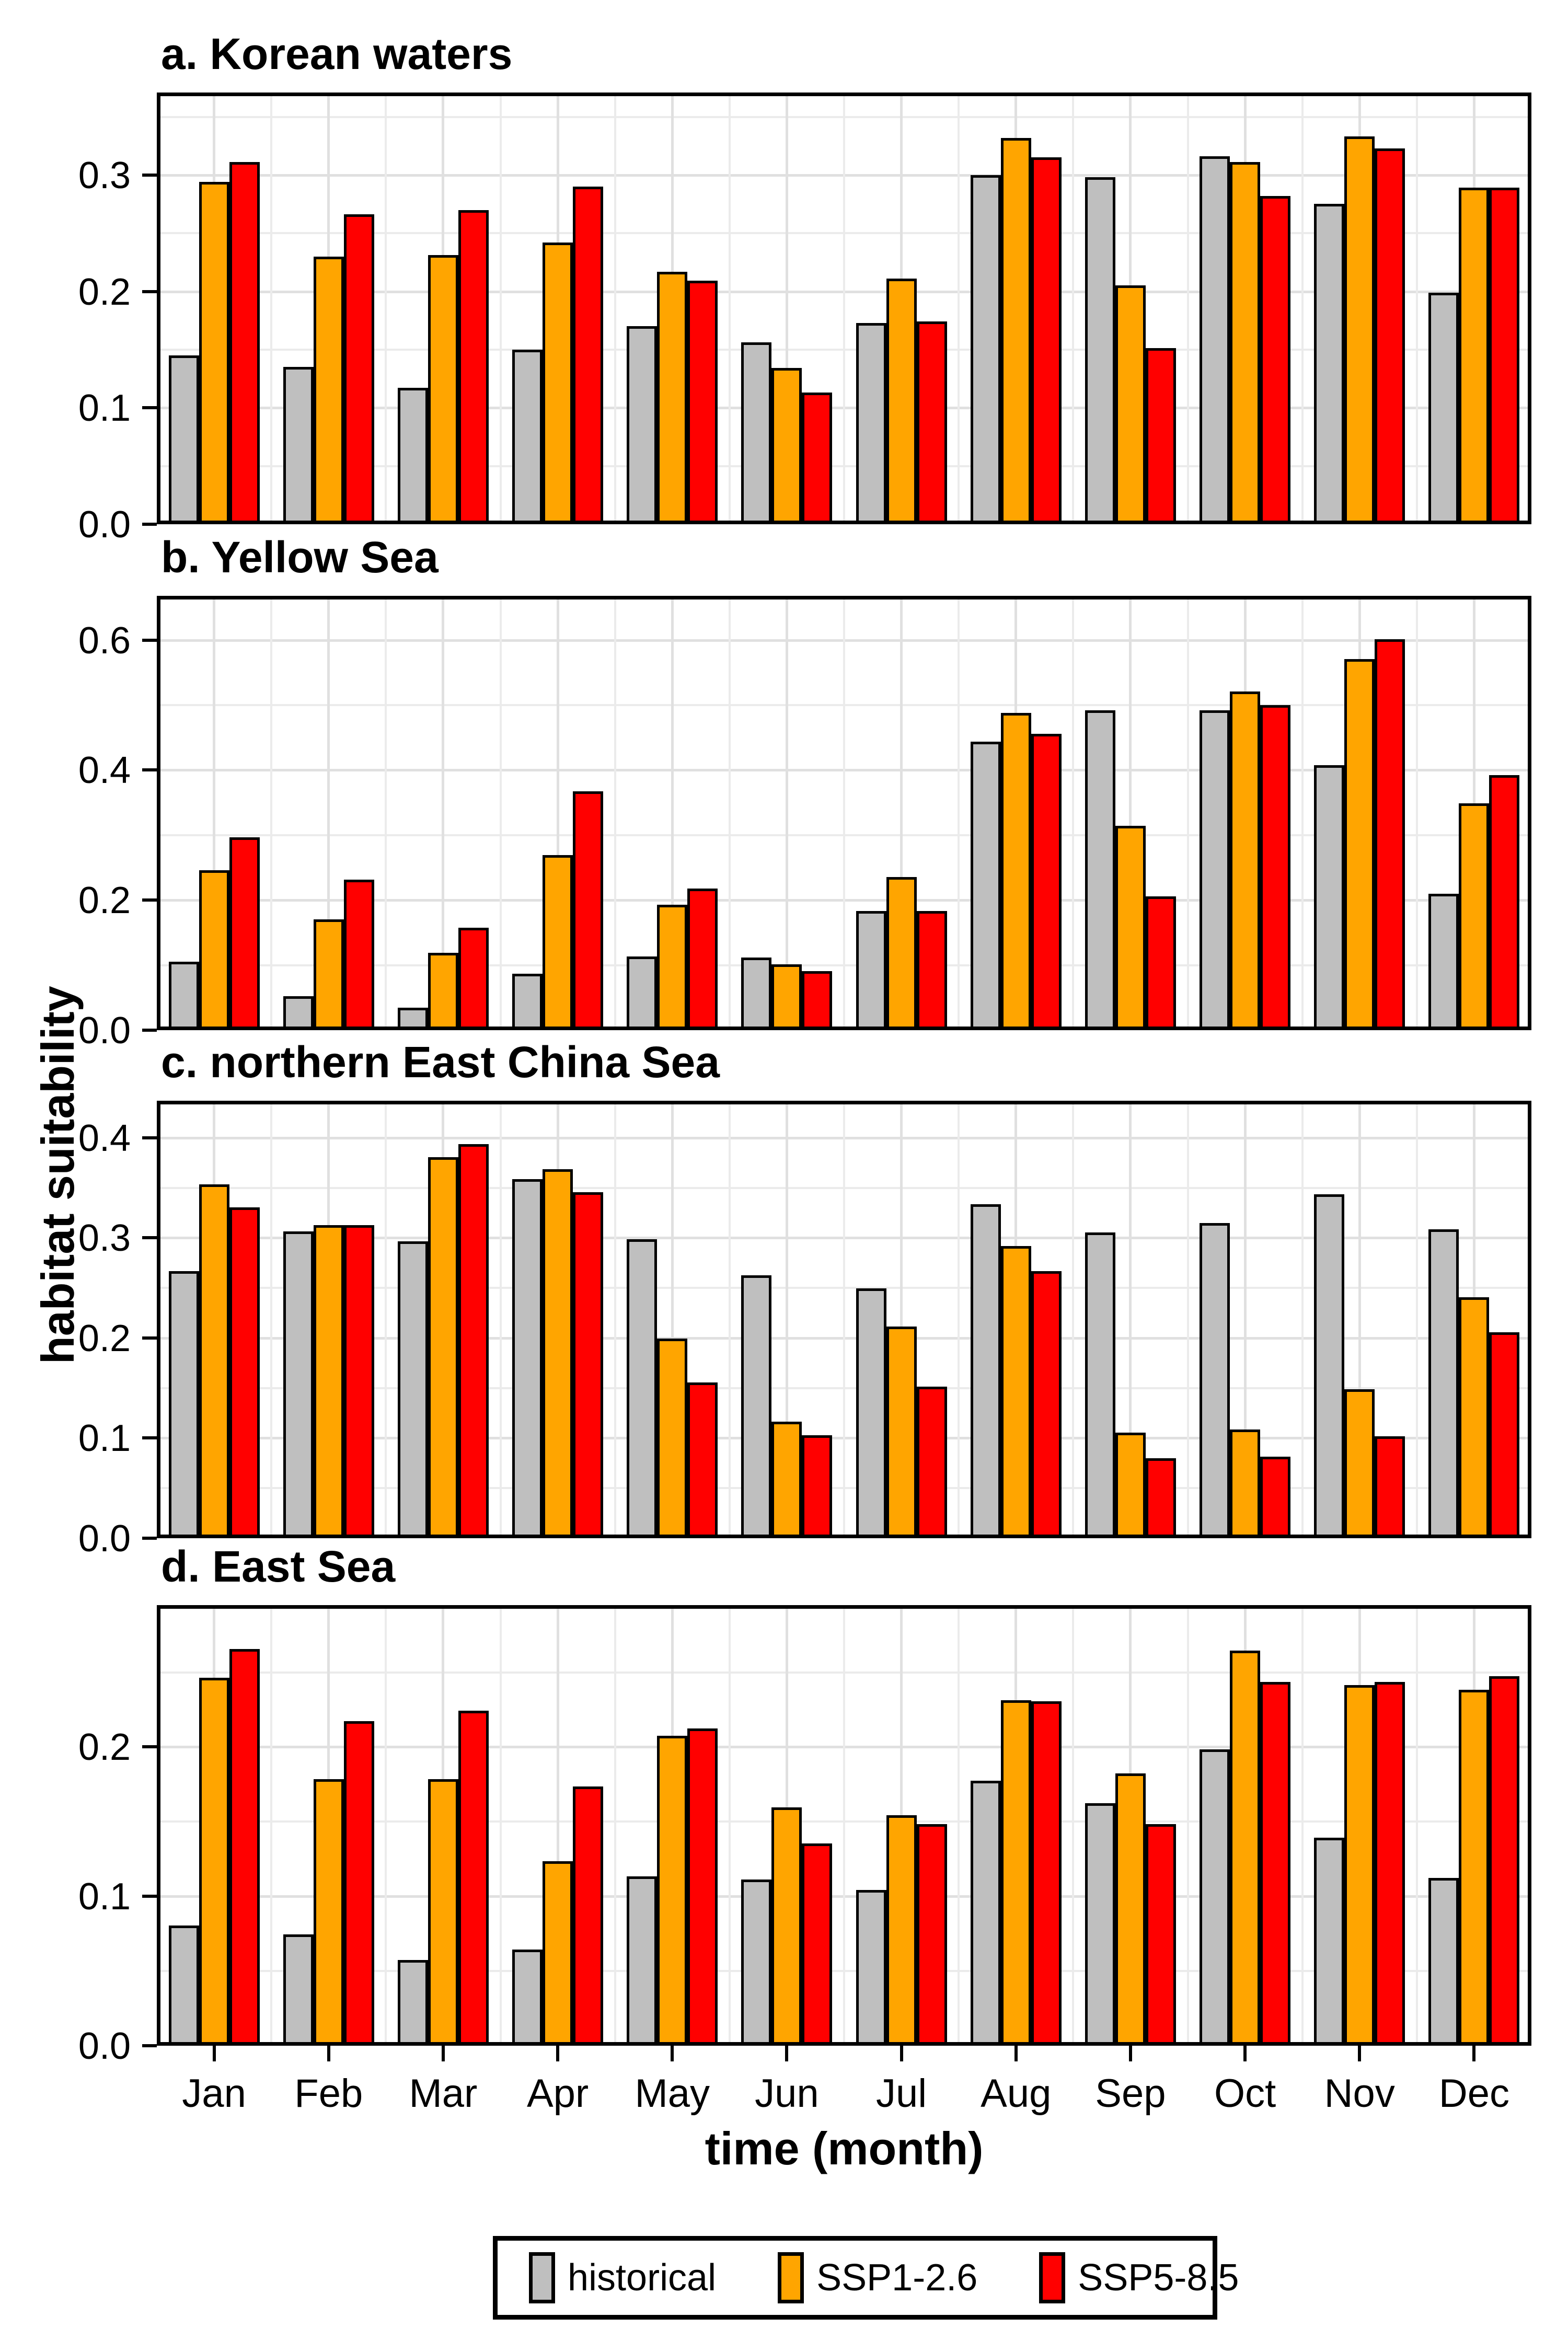  Describe the element at coordinates (1160, 434) in the screenshot. I see `bar-a-Sep-SSP5-8.5` at that location.